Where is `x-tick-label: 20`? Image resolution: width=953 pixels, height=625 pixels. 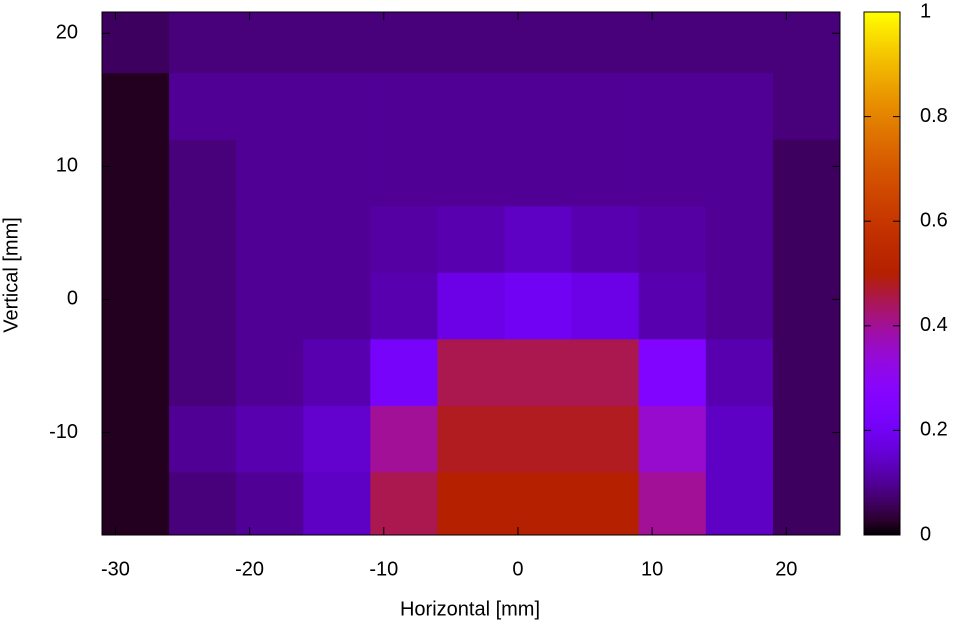 x-tick-label: 20 is located at coordinates (786, 569).